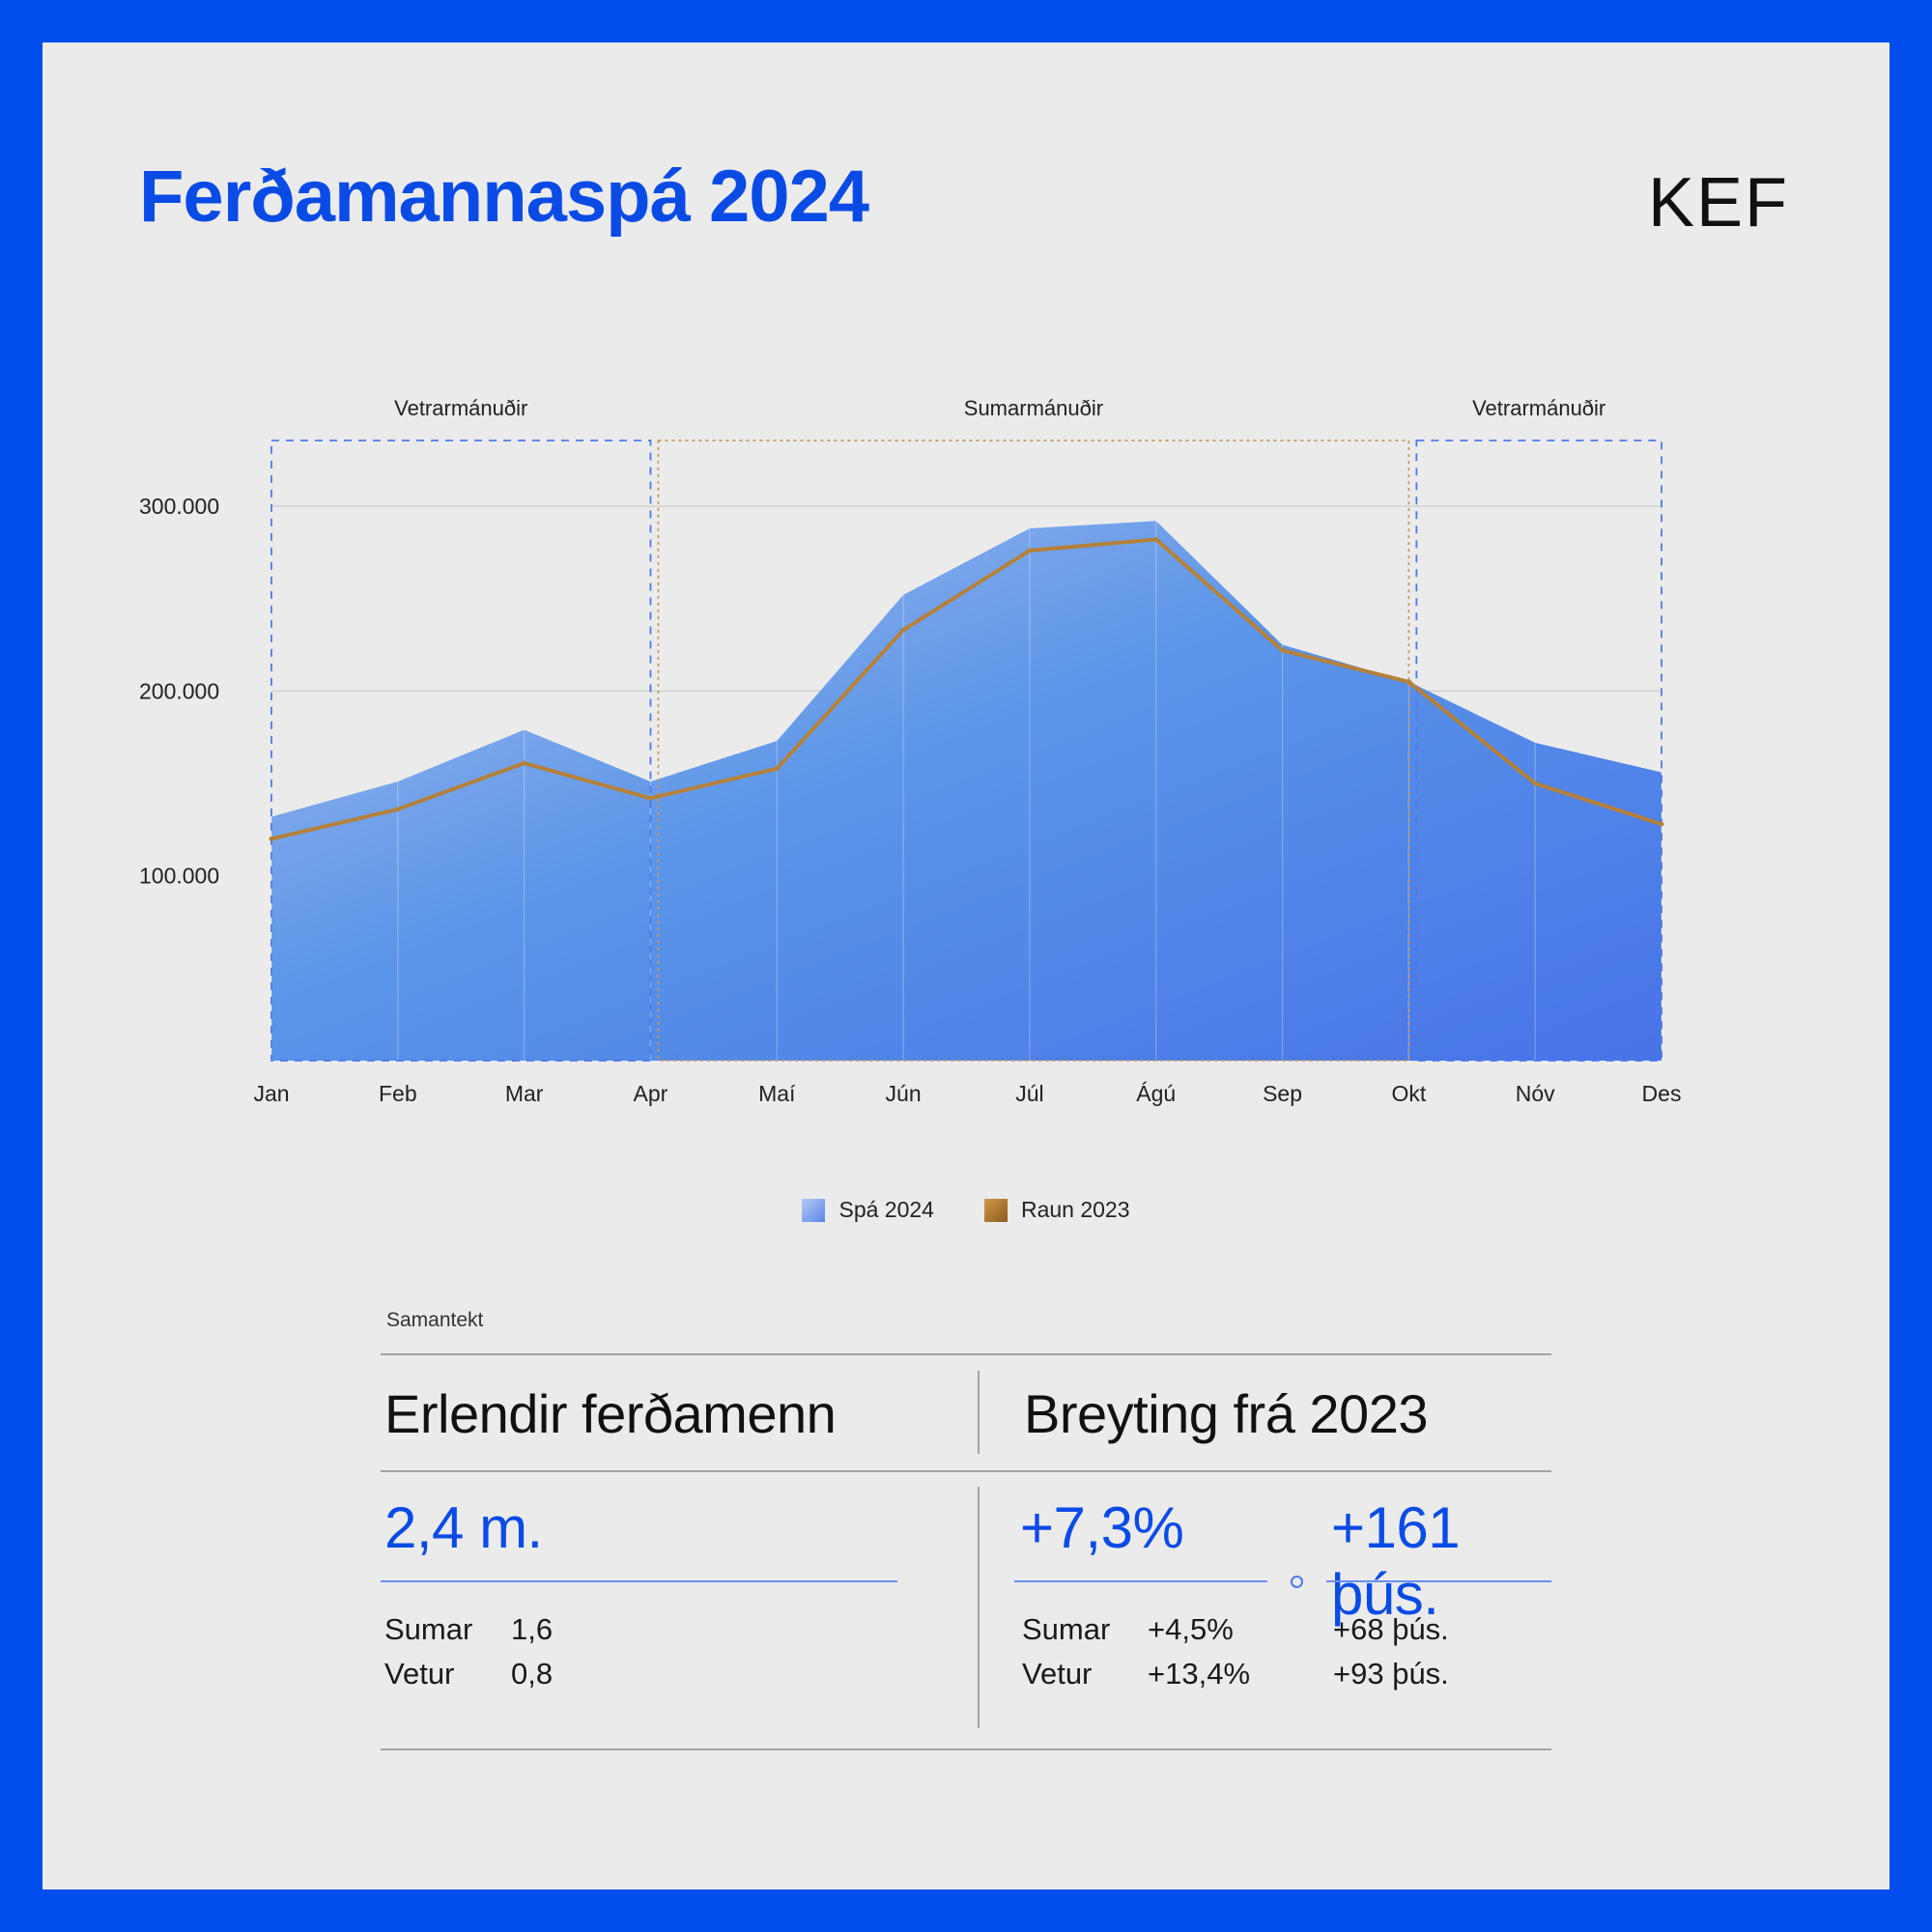 Image resolution: width=1932 pixels, height=1932 pixels. I want to click on x-tick-label: Mar, so click(524, 1093).